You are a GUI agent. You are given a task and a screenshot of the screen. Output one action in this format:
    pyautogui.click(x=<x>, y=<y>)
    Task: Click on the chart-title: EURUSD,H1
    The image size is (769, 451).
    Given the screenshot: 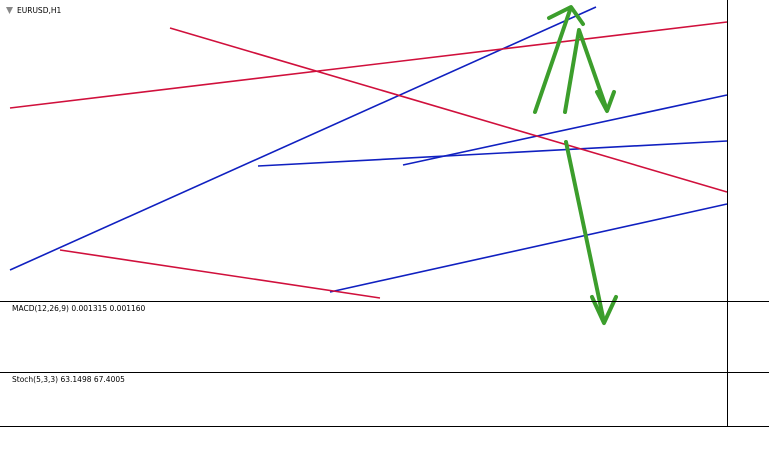 What is the action you would take?
    pyautogui.click(x=39, y=10)
    